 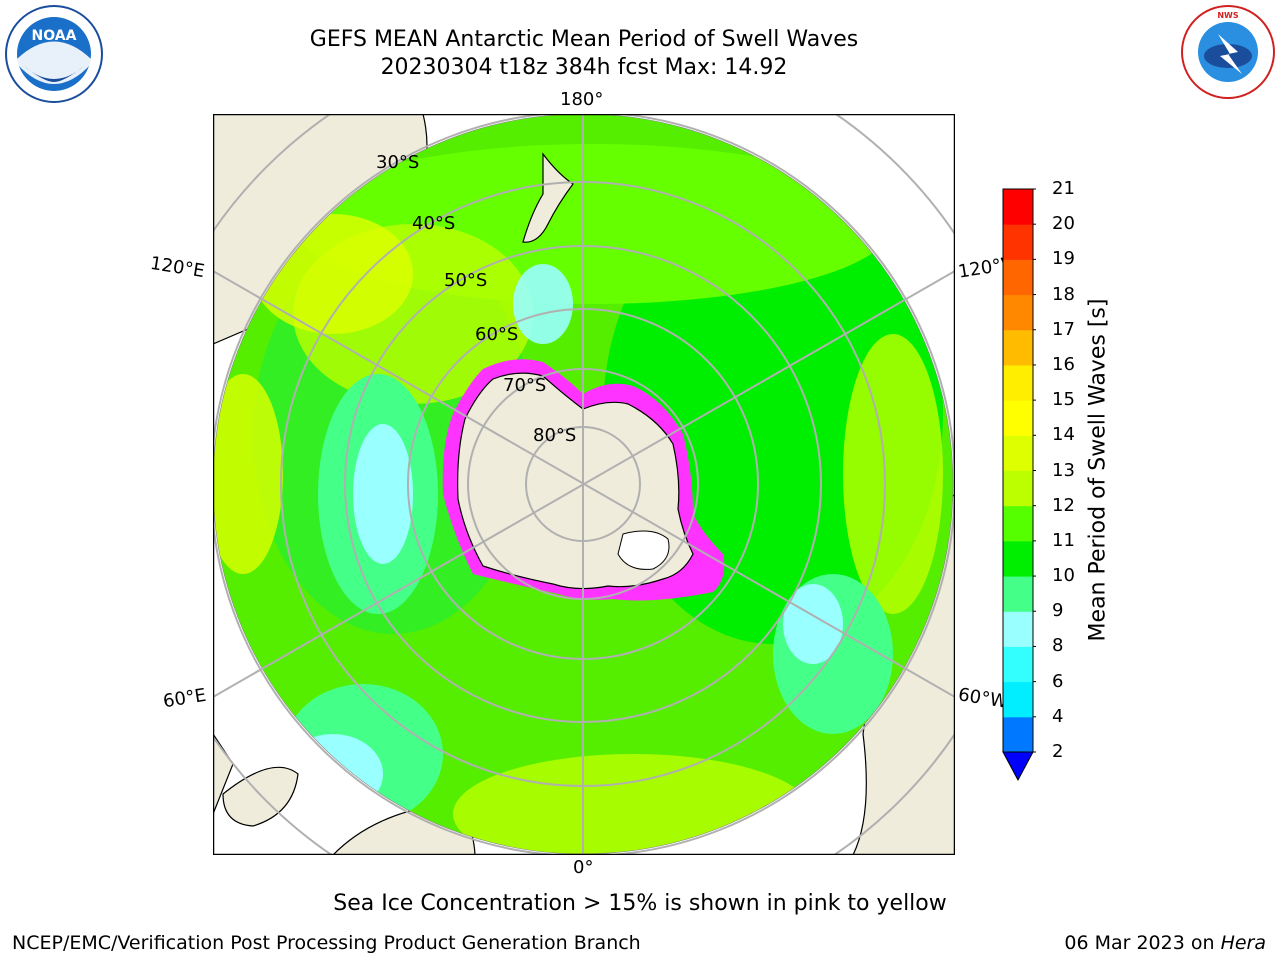 What do you see at coordinates (1063, 470) in the screenshot?
I see `colorbar-tick-label: 13` at bounding box center [1063, 470].